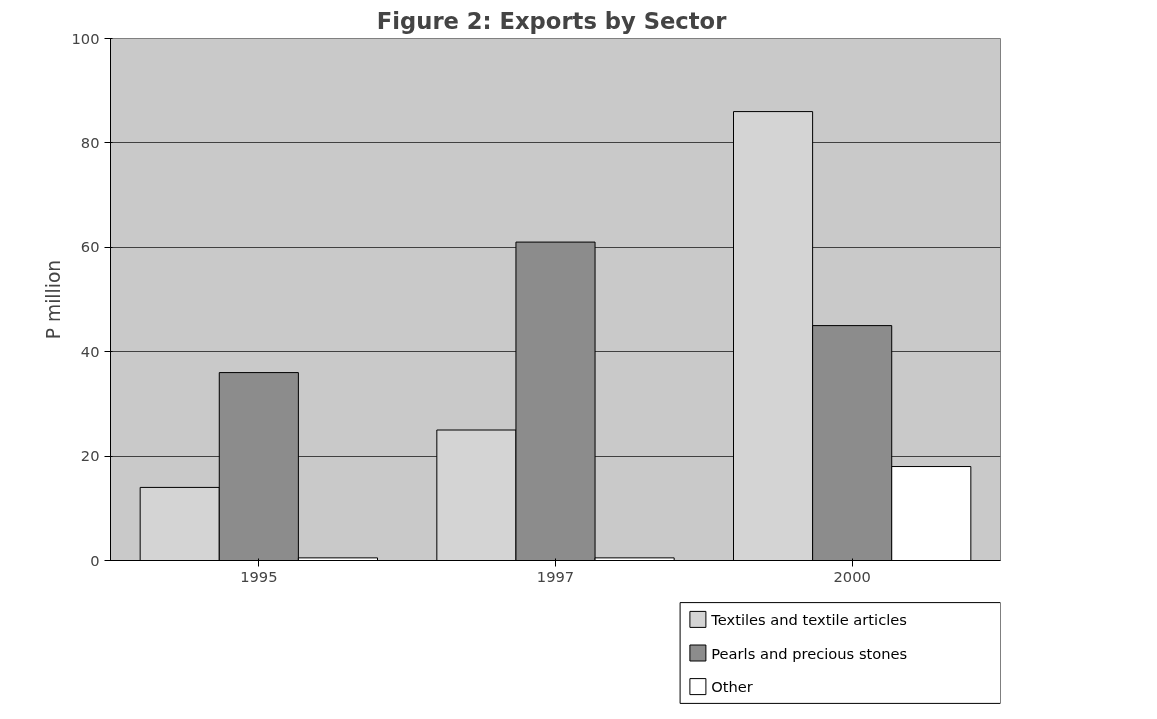  I want to click on legend-label: Textiles and textile articles, so click(808, 619).